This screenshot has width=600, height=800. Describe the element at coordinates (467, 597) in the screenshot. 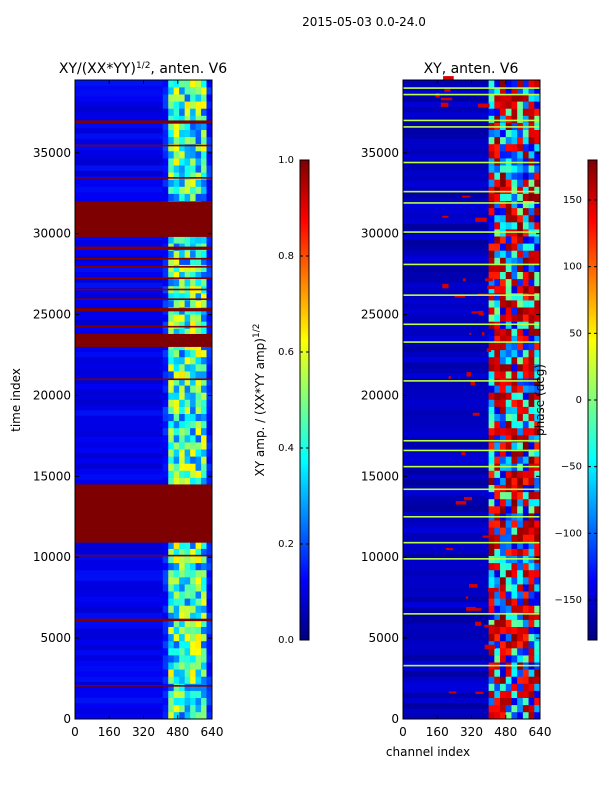

I see `phase-speckle` at that location.